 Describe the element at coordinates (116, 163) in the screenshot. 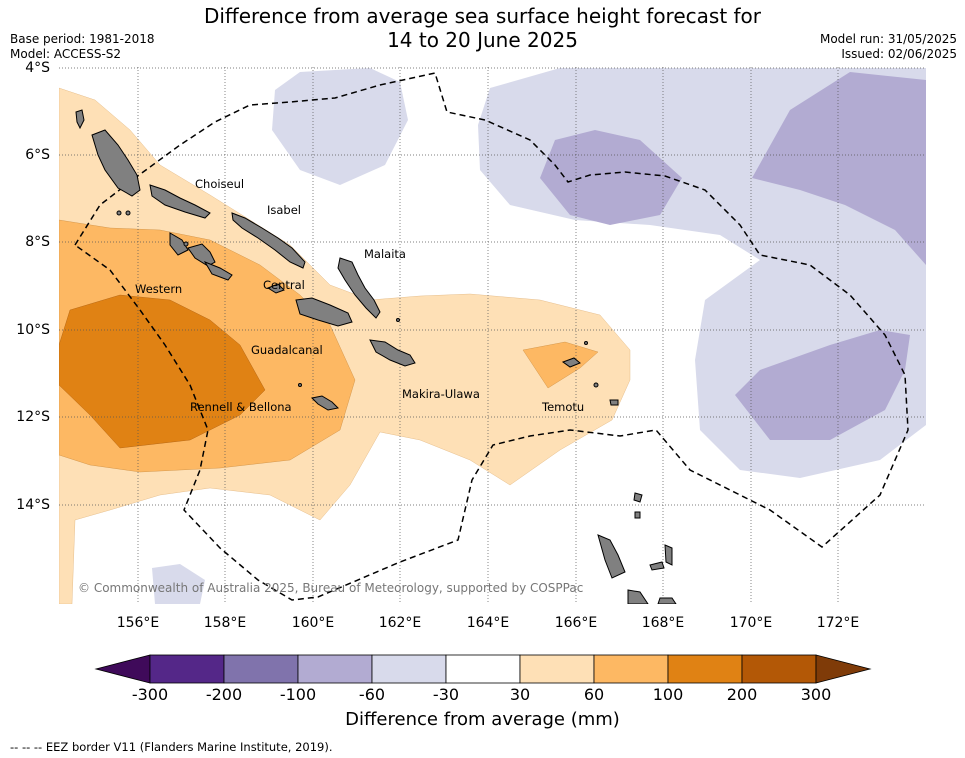

I see `island-bougainville` at that location.